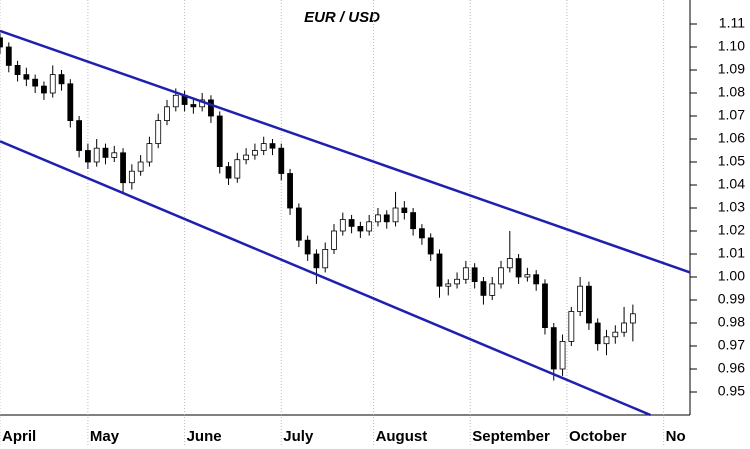 This screenshot has height=449, width=750. I want to click on y-tick-label: 1.04, so click(731, 184).